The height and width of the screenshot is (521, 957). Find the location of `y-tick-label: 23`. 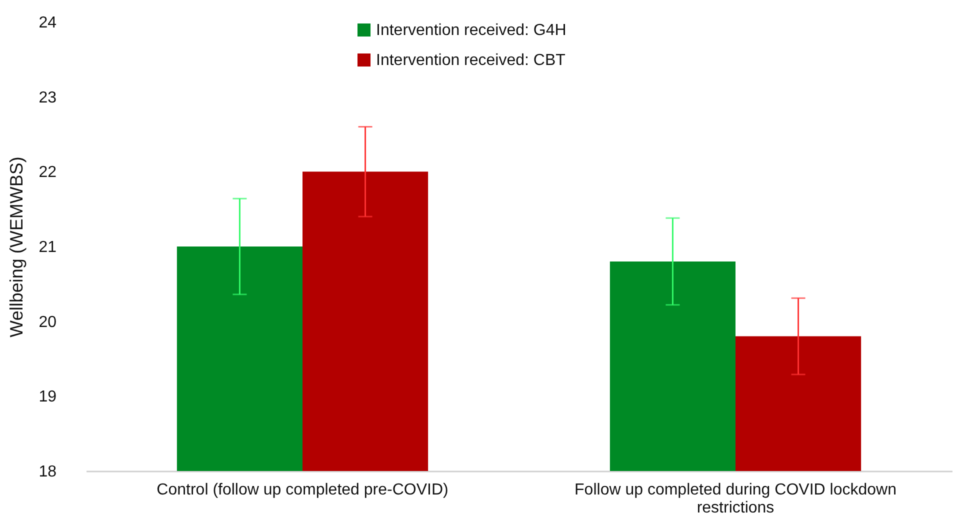

y-tick-label: 23 is located at coordinates (47, 97).